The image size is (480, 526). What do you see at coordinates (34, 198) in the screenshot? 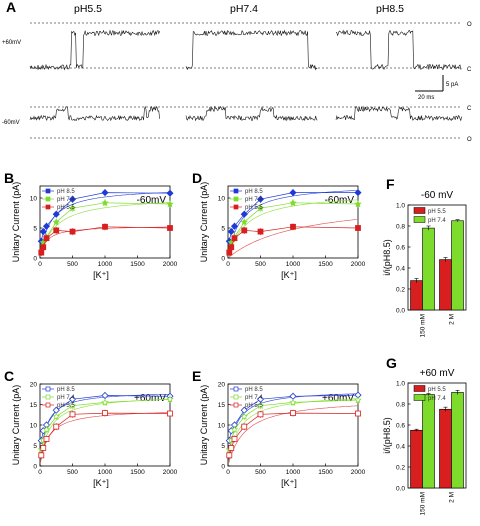
I see `y-tick-label: 10` at bounding box center [34, 198].